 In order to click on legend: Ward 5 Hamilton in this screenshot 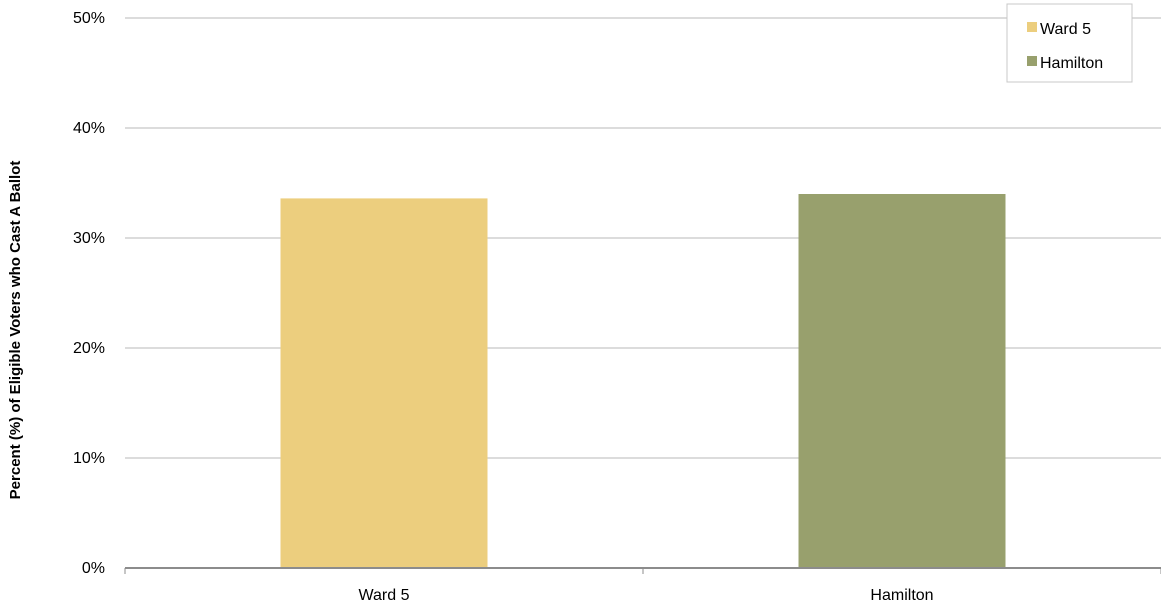, I will do `click(1069, 43)`.